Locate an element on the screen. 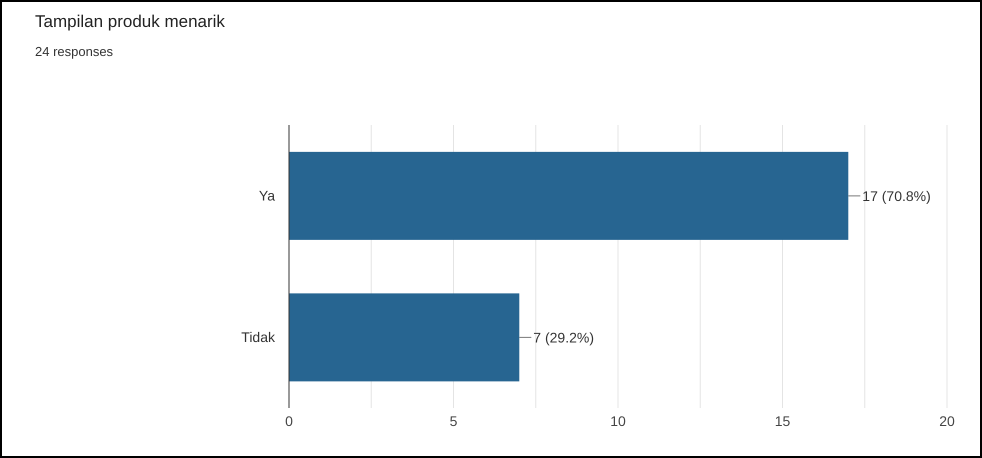 The height and width of the screenshot is (458, 982). text: Tampilan produk menarik is located at coordinates (130, 22).